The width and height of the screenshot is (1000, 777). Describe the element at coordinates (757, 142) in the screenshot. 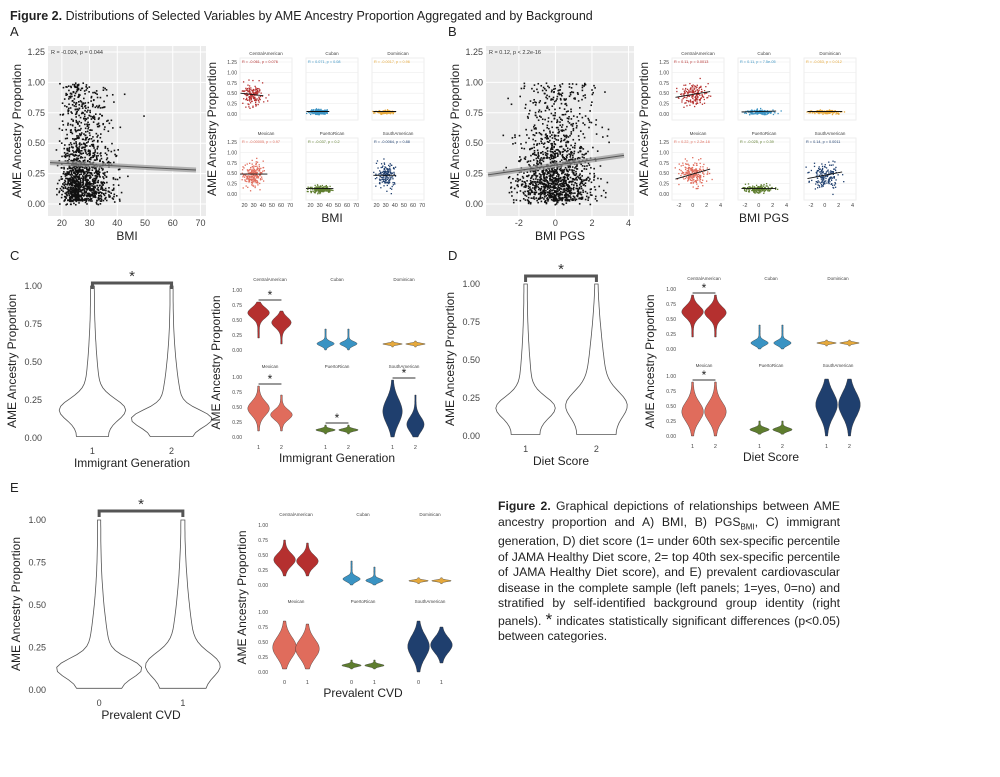

I see `facet-correlation-annotation: R = -0.025, p = 0.39` at that location.